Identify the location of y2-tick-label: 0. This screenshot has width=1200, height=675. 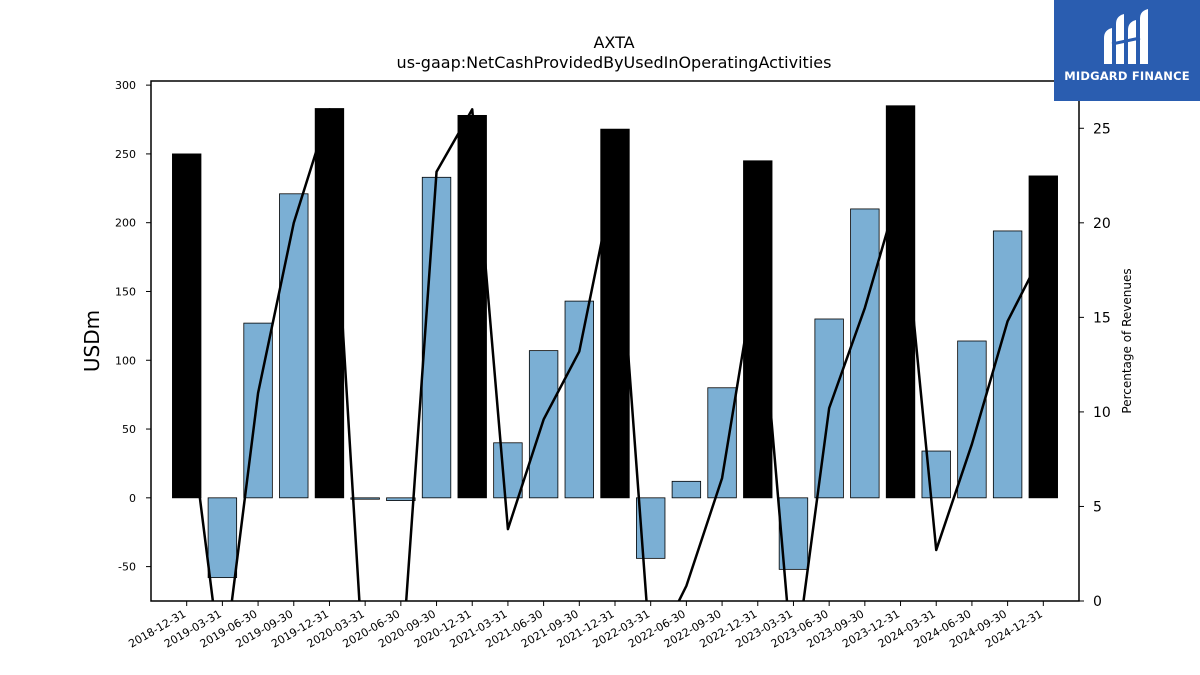
(1097, 602).